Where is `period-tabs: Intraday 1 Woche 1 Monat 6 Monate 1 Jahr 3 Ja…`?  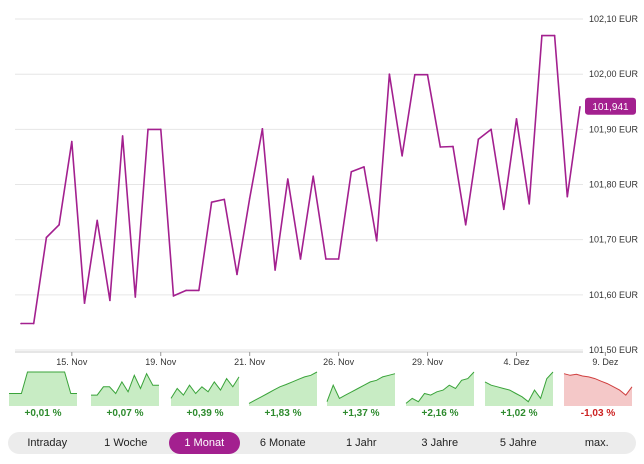 period-tabs: Intraday 1 Woche 1 Monat 6 Monate 1 Jahr 3 Ja… is located at coordinates (322, 443).